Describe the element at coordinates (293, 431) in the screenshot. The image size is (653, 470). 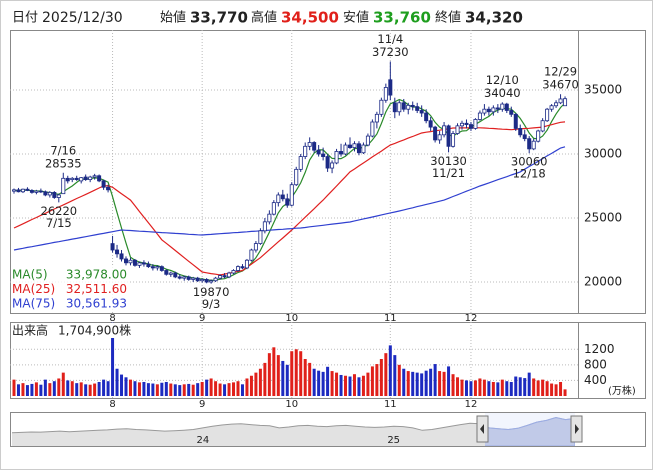
I see `navigator-area` at that location.